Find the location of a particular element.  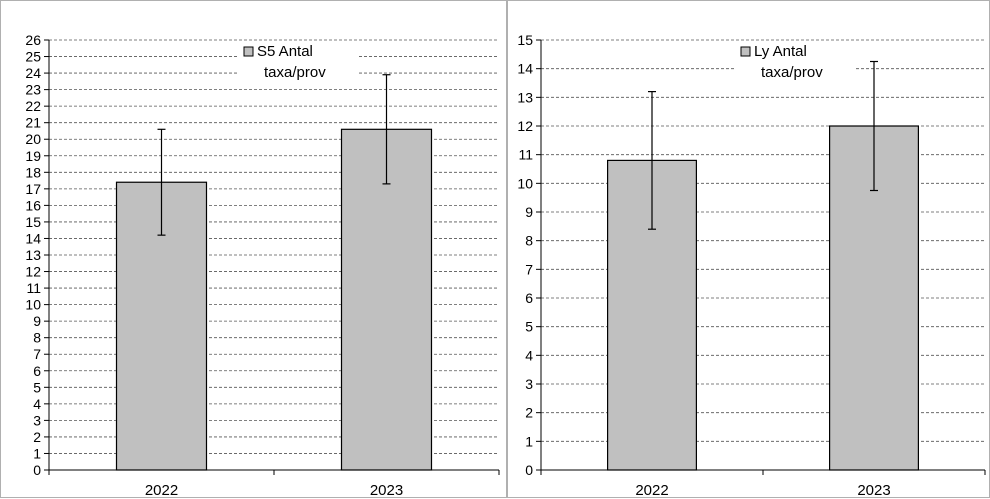

y-tick-label: 20 is located at coordinates (33, 139).